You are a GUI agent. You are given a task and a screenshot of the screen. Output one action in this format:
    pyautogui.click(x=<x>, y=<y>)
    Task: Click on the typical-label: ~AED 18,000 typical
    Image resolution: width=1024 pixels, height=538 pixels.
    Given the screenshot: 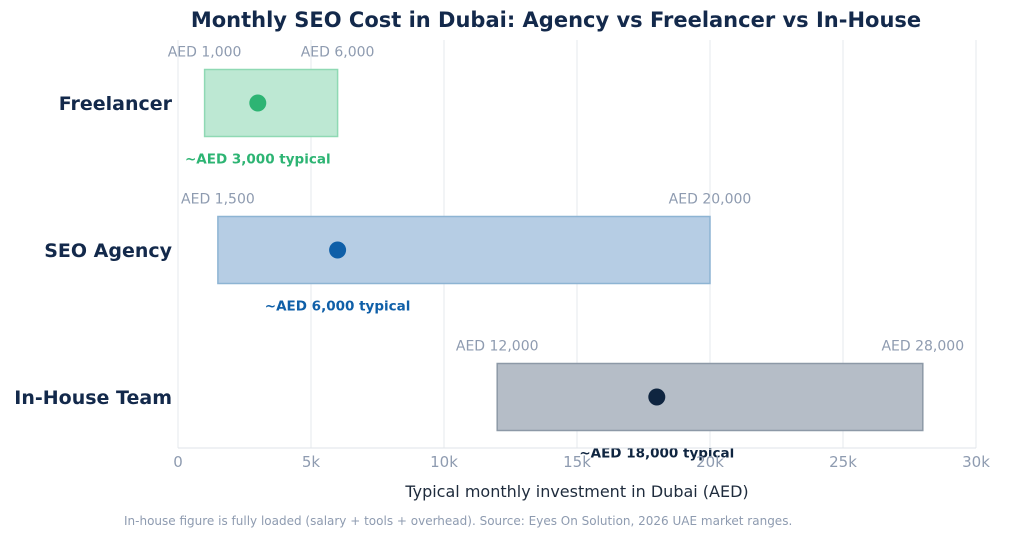 What is the action you would take?
    pyautogui.click(x=656, y=454)
    